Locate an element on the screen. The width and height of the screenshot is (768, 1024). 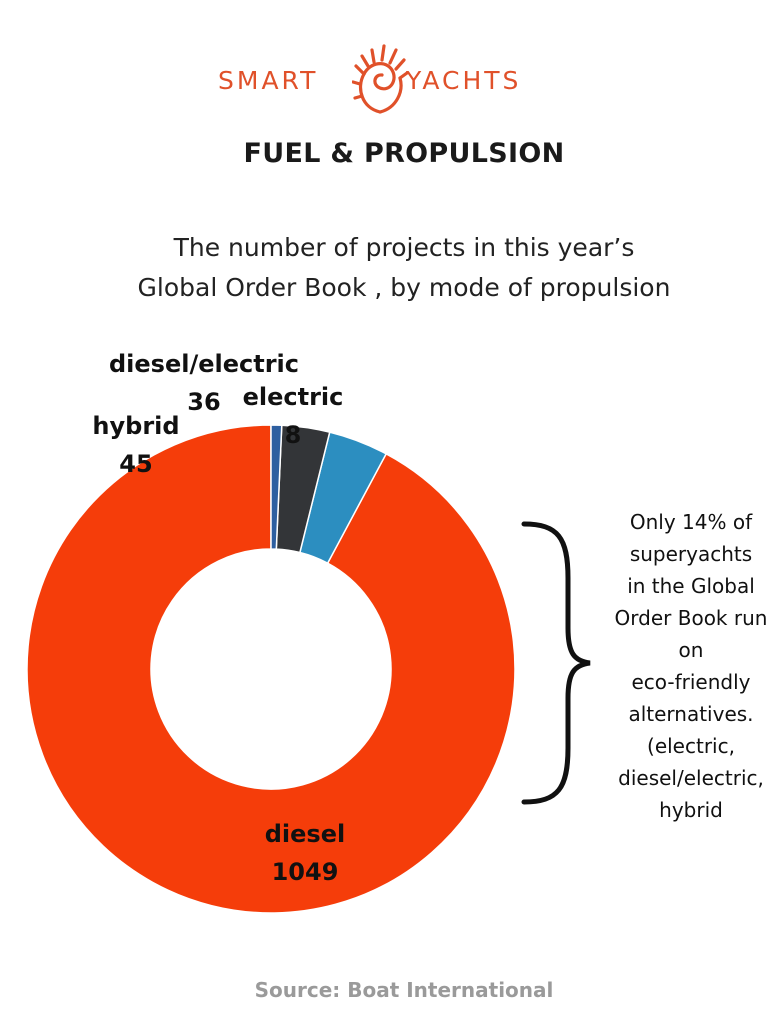
nautilus-shell-icon is located at coordinates (380, 79).